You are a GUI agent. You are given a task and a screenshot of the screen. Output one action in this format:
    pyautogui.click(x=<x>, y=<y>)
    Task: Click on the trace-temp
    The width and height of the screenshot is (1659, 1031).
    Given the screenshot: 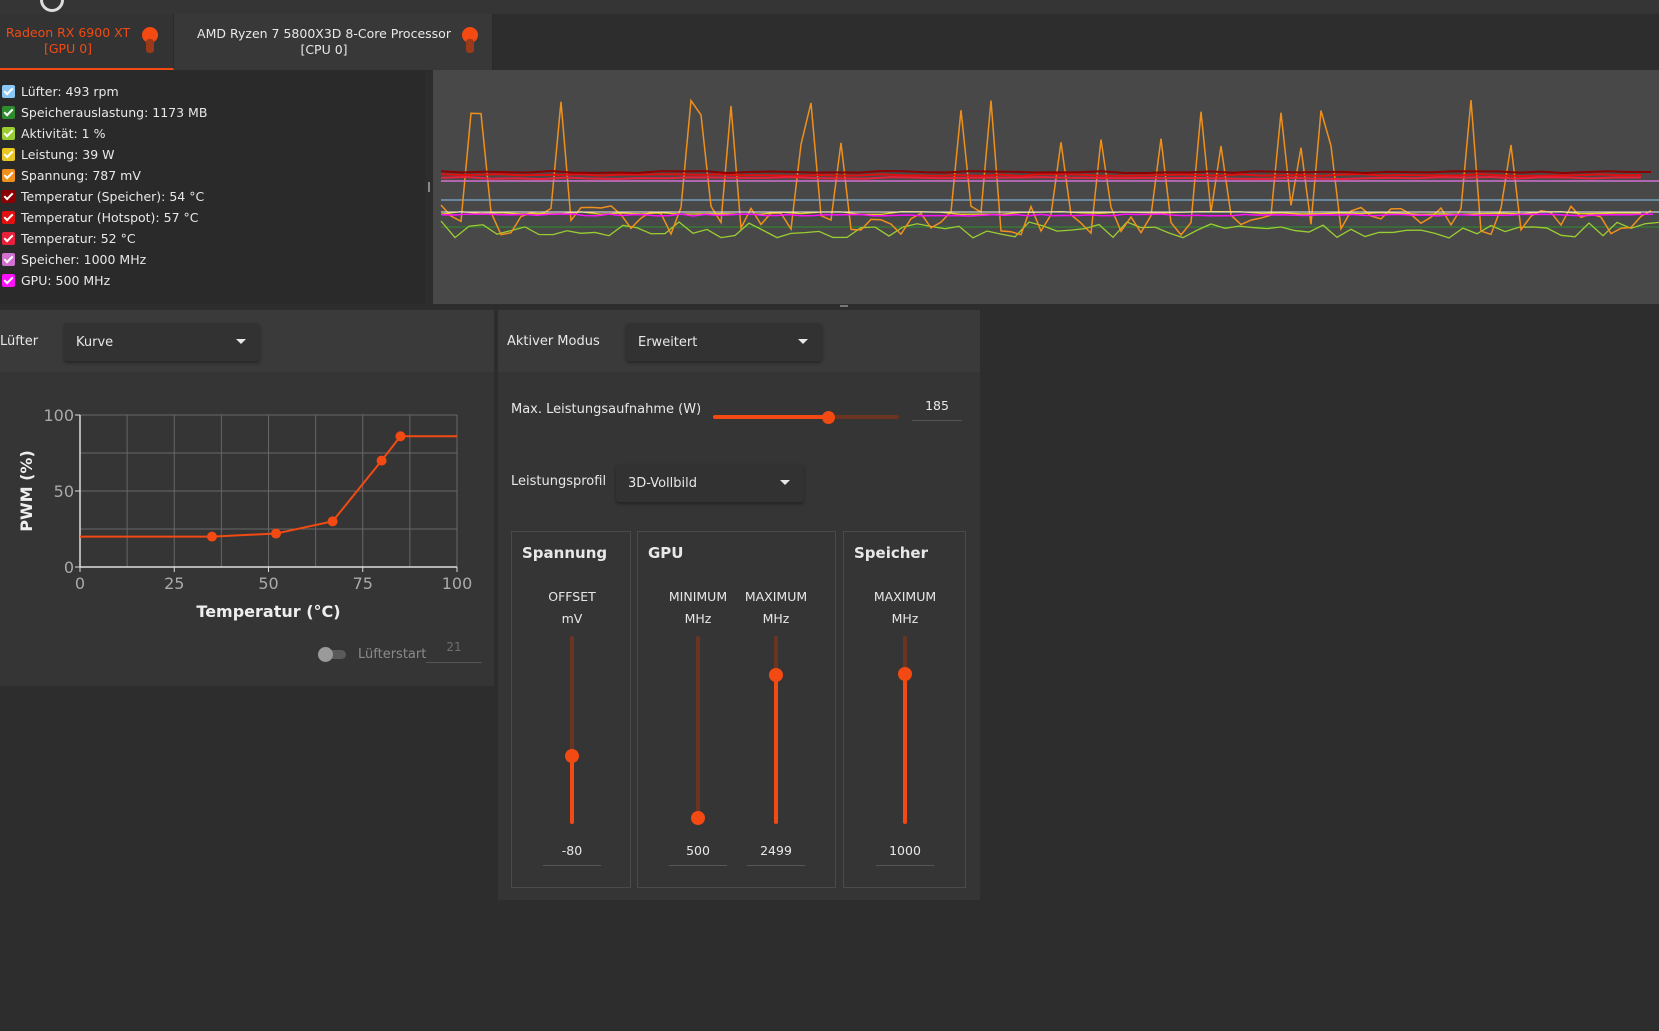 What is the action you would take?
    pyautogui.click(x=1041, y=178)
    